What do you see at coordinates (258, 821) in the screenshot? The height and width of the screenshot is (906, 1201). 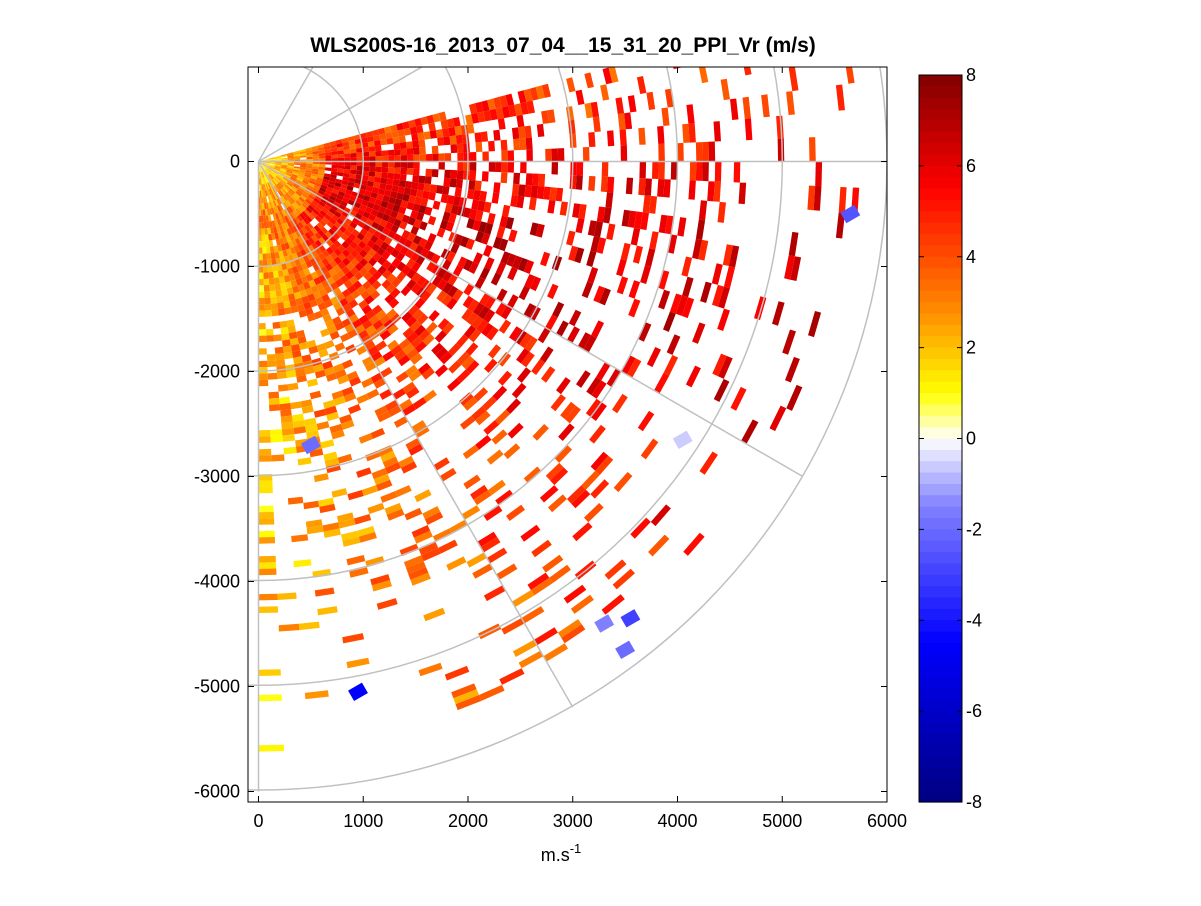 I see `x-tick-label: 0` at bounding box center [258, 821].